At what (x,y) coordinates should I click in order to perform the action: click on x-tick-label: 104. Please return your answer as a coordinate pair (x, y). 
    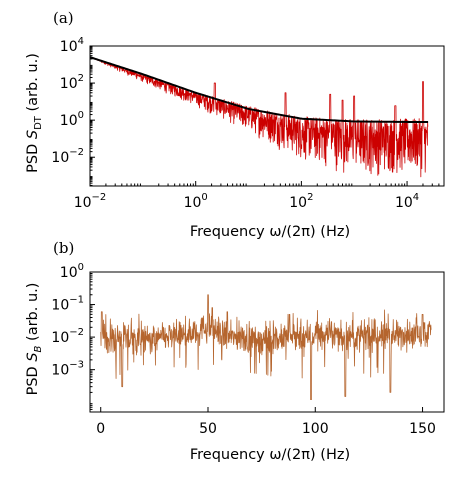
    Looking at the image, I should click on (407, 201).